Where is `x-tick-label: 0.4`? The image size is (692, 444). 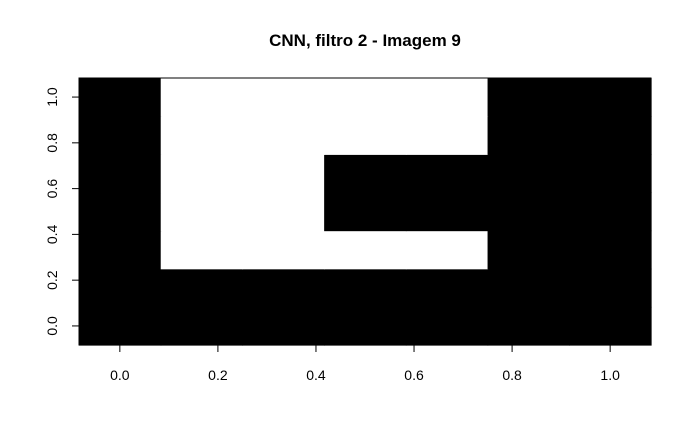
x-tick-label: 0.4 is located at coordinates (316, 375).